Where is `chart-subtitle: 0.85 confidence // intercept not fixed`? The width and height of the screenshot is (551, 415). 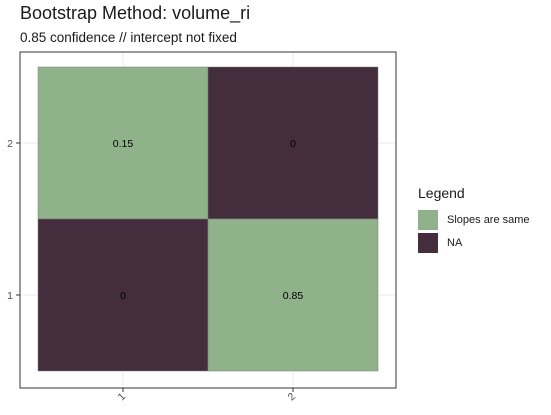 chart-subtitle: 0.85 confidence // intercept not fixed is located at coordinates (128, 37).